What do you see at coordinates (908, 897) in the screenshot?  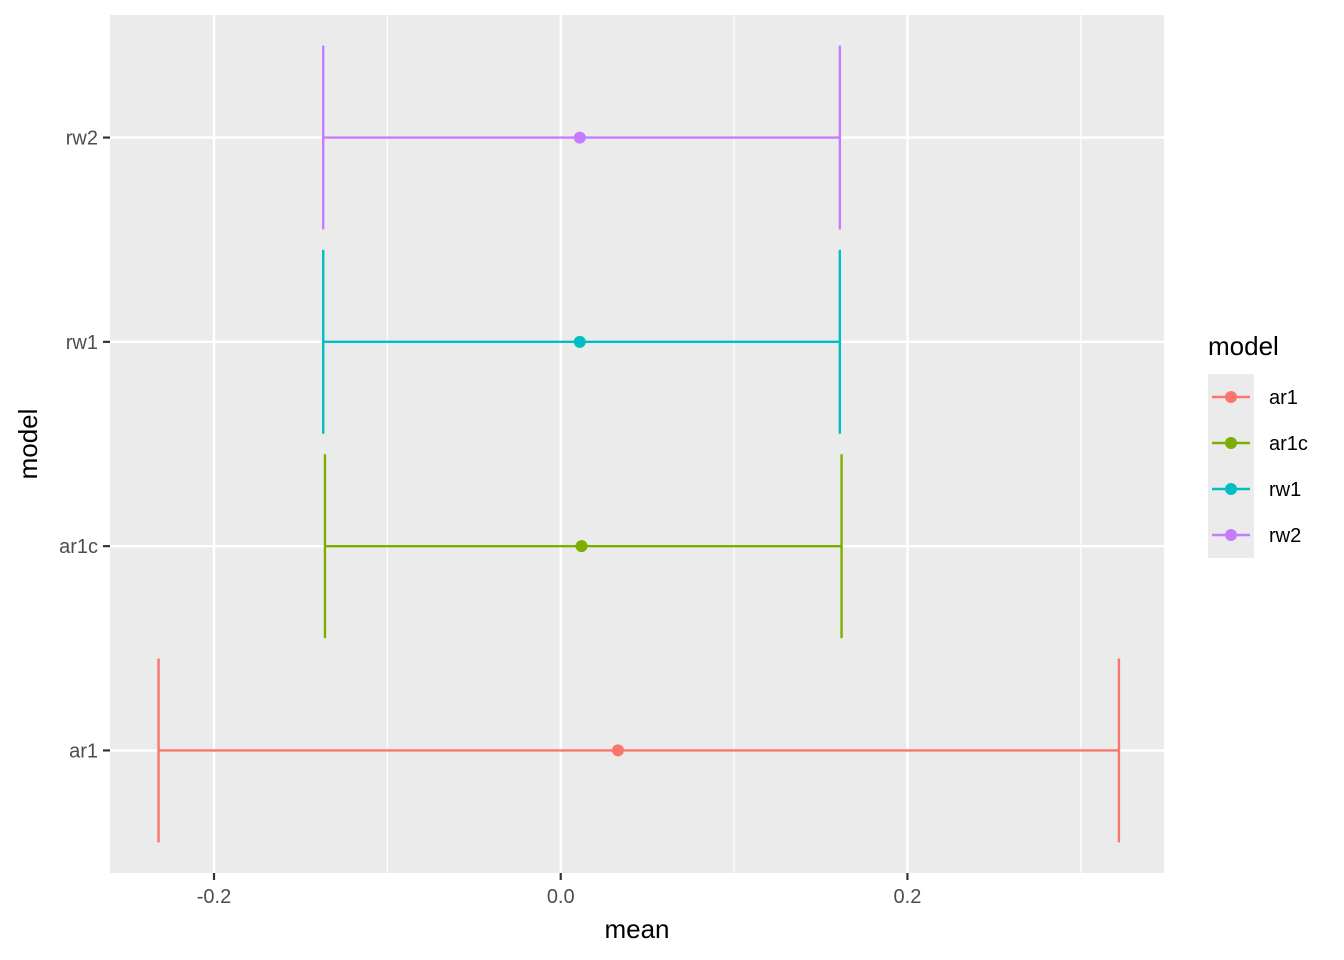 I see `x-tick-label: 0.2` at bounding box center [908, 897].